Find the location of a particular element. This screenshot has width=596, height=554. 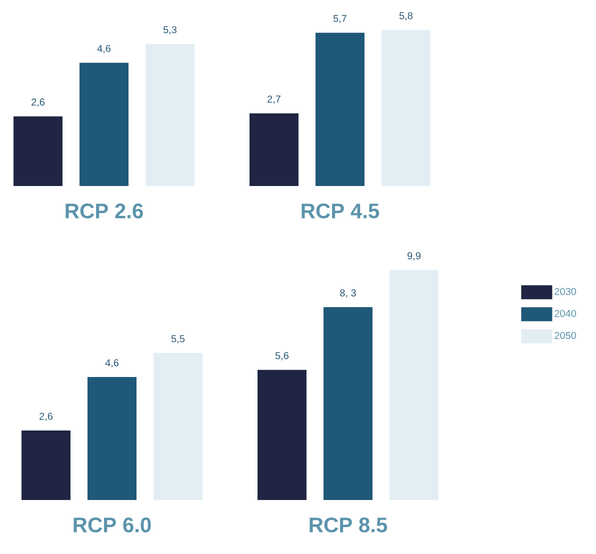

data-label: 5,3 is located at coordinates (170, 30).